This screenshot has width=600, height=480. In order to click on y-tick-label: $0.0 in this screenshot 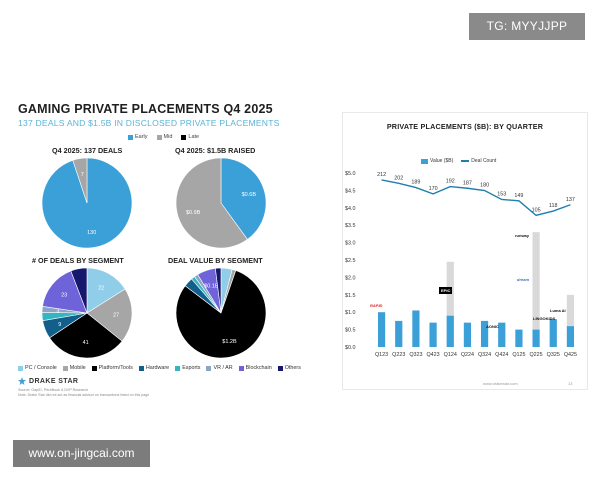, I will do `click(350, 348)`.